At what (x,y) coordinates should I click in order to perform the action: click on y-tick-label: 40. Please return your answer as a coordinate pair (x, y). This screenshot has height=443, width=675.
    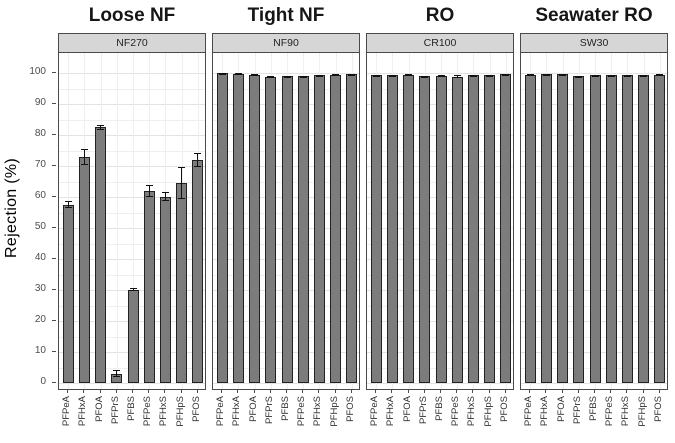
    Looking at the image, I should click on (40, 257).